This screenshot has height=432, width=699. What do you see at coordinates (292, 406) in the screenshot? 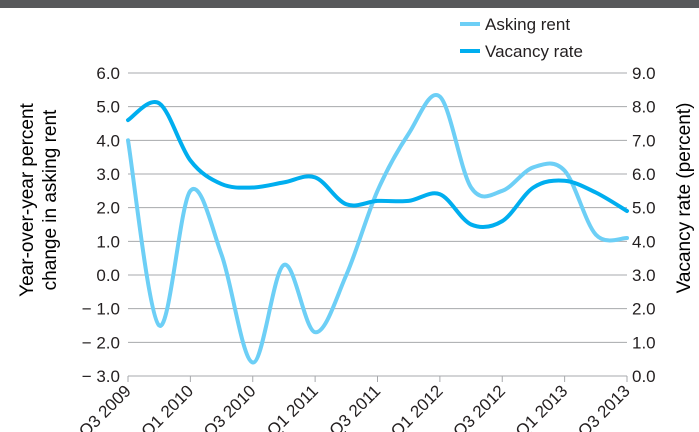
I see `x-tick-label: Q1 2011` at bounding box center [292, 406].